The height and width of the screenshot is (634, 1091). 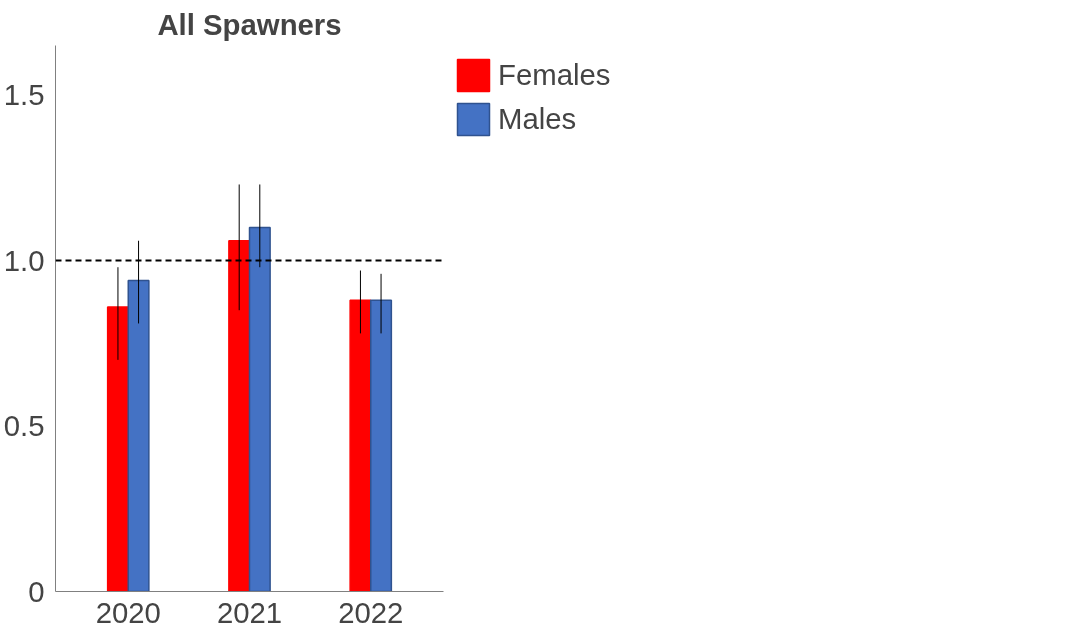 I want to click on legend-label: Males, so click(x=537, y=119).